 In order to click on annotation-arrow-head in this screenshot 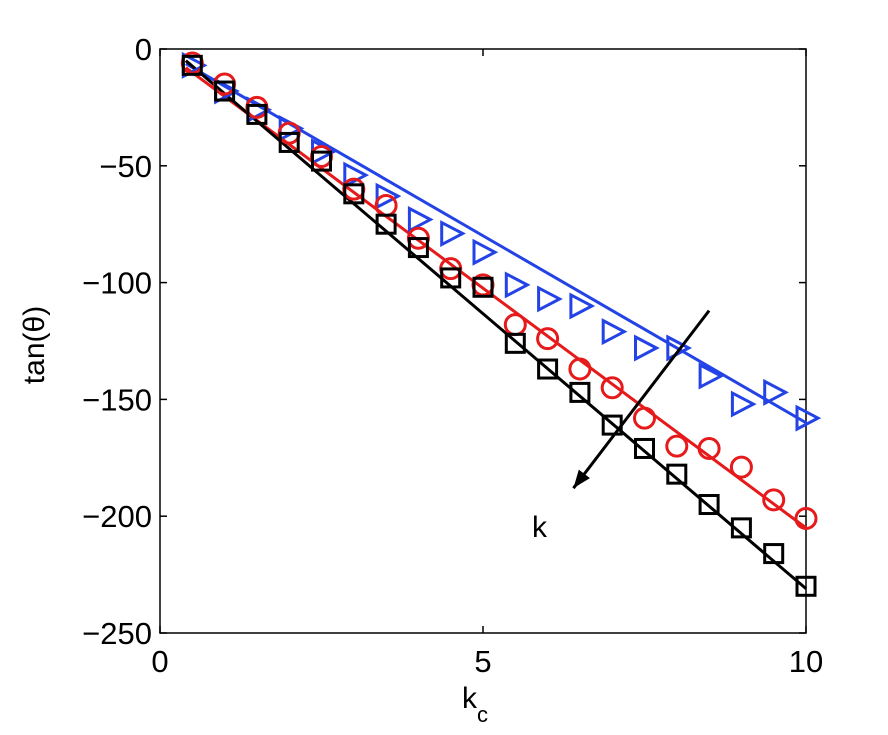, I will do `click(581, 479)`.